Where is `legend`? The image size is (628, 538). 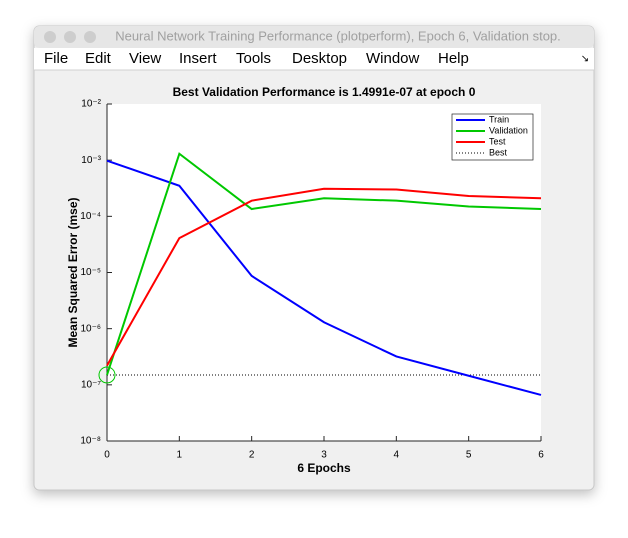
legend is located at coordinates (492, 137).